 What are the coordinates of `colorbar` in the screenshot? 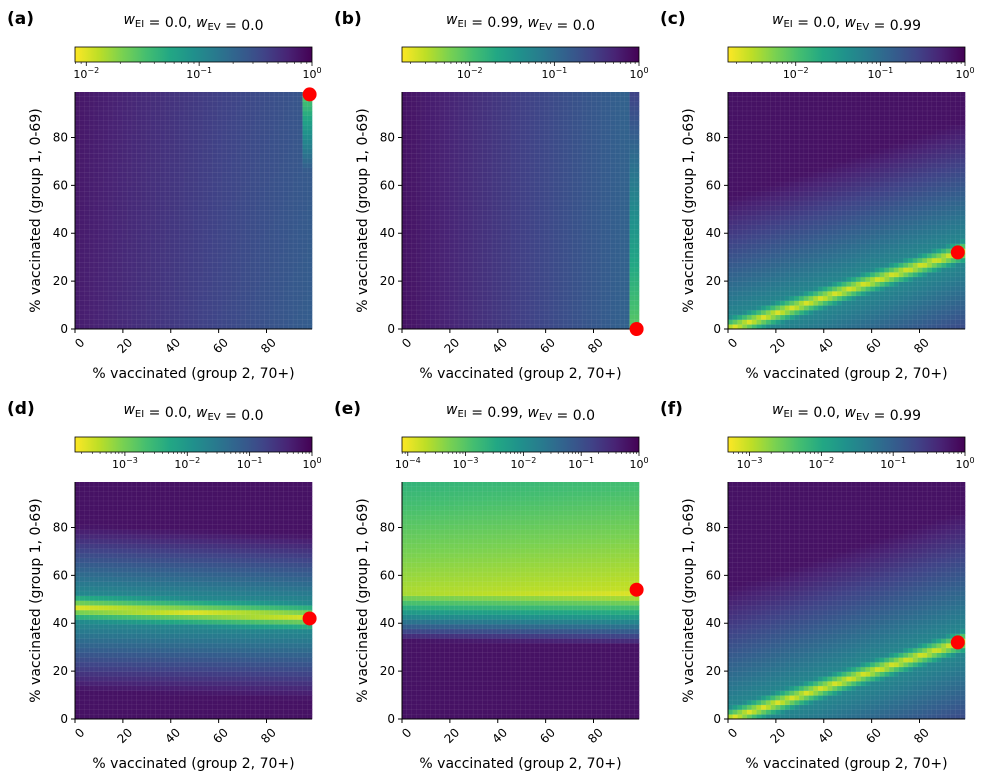 It's located at (520, 54).